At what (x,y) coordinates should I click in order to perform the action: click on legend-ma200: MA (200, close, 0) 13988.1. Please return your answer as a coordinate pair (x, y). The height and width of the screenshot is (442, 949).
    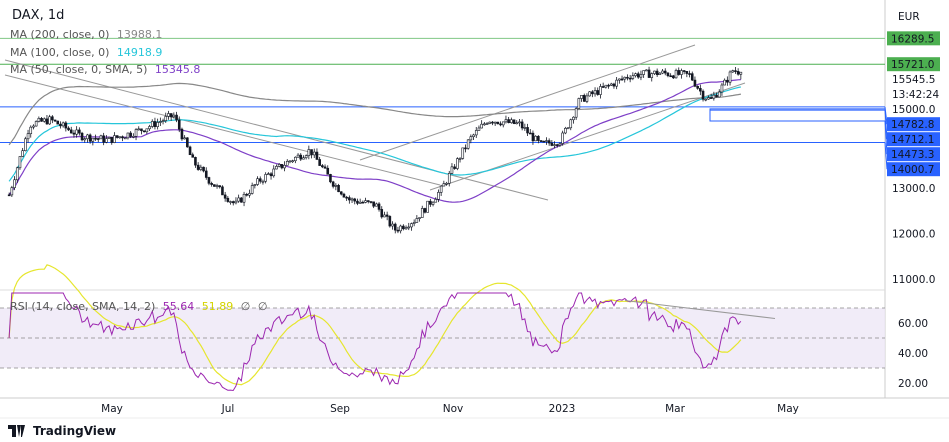
    Looking at the image, I should click on (86, 34).